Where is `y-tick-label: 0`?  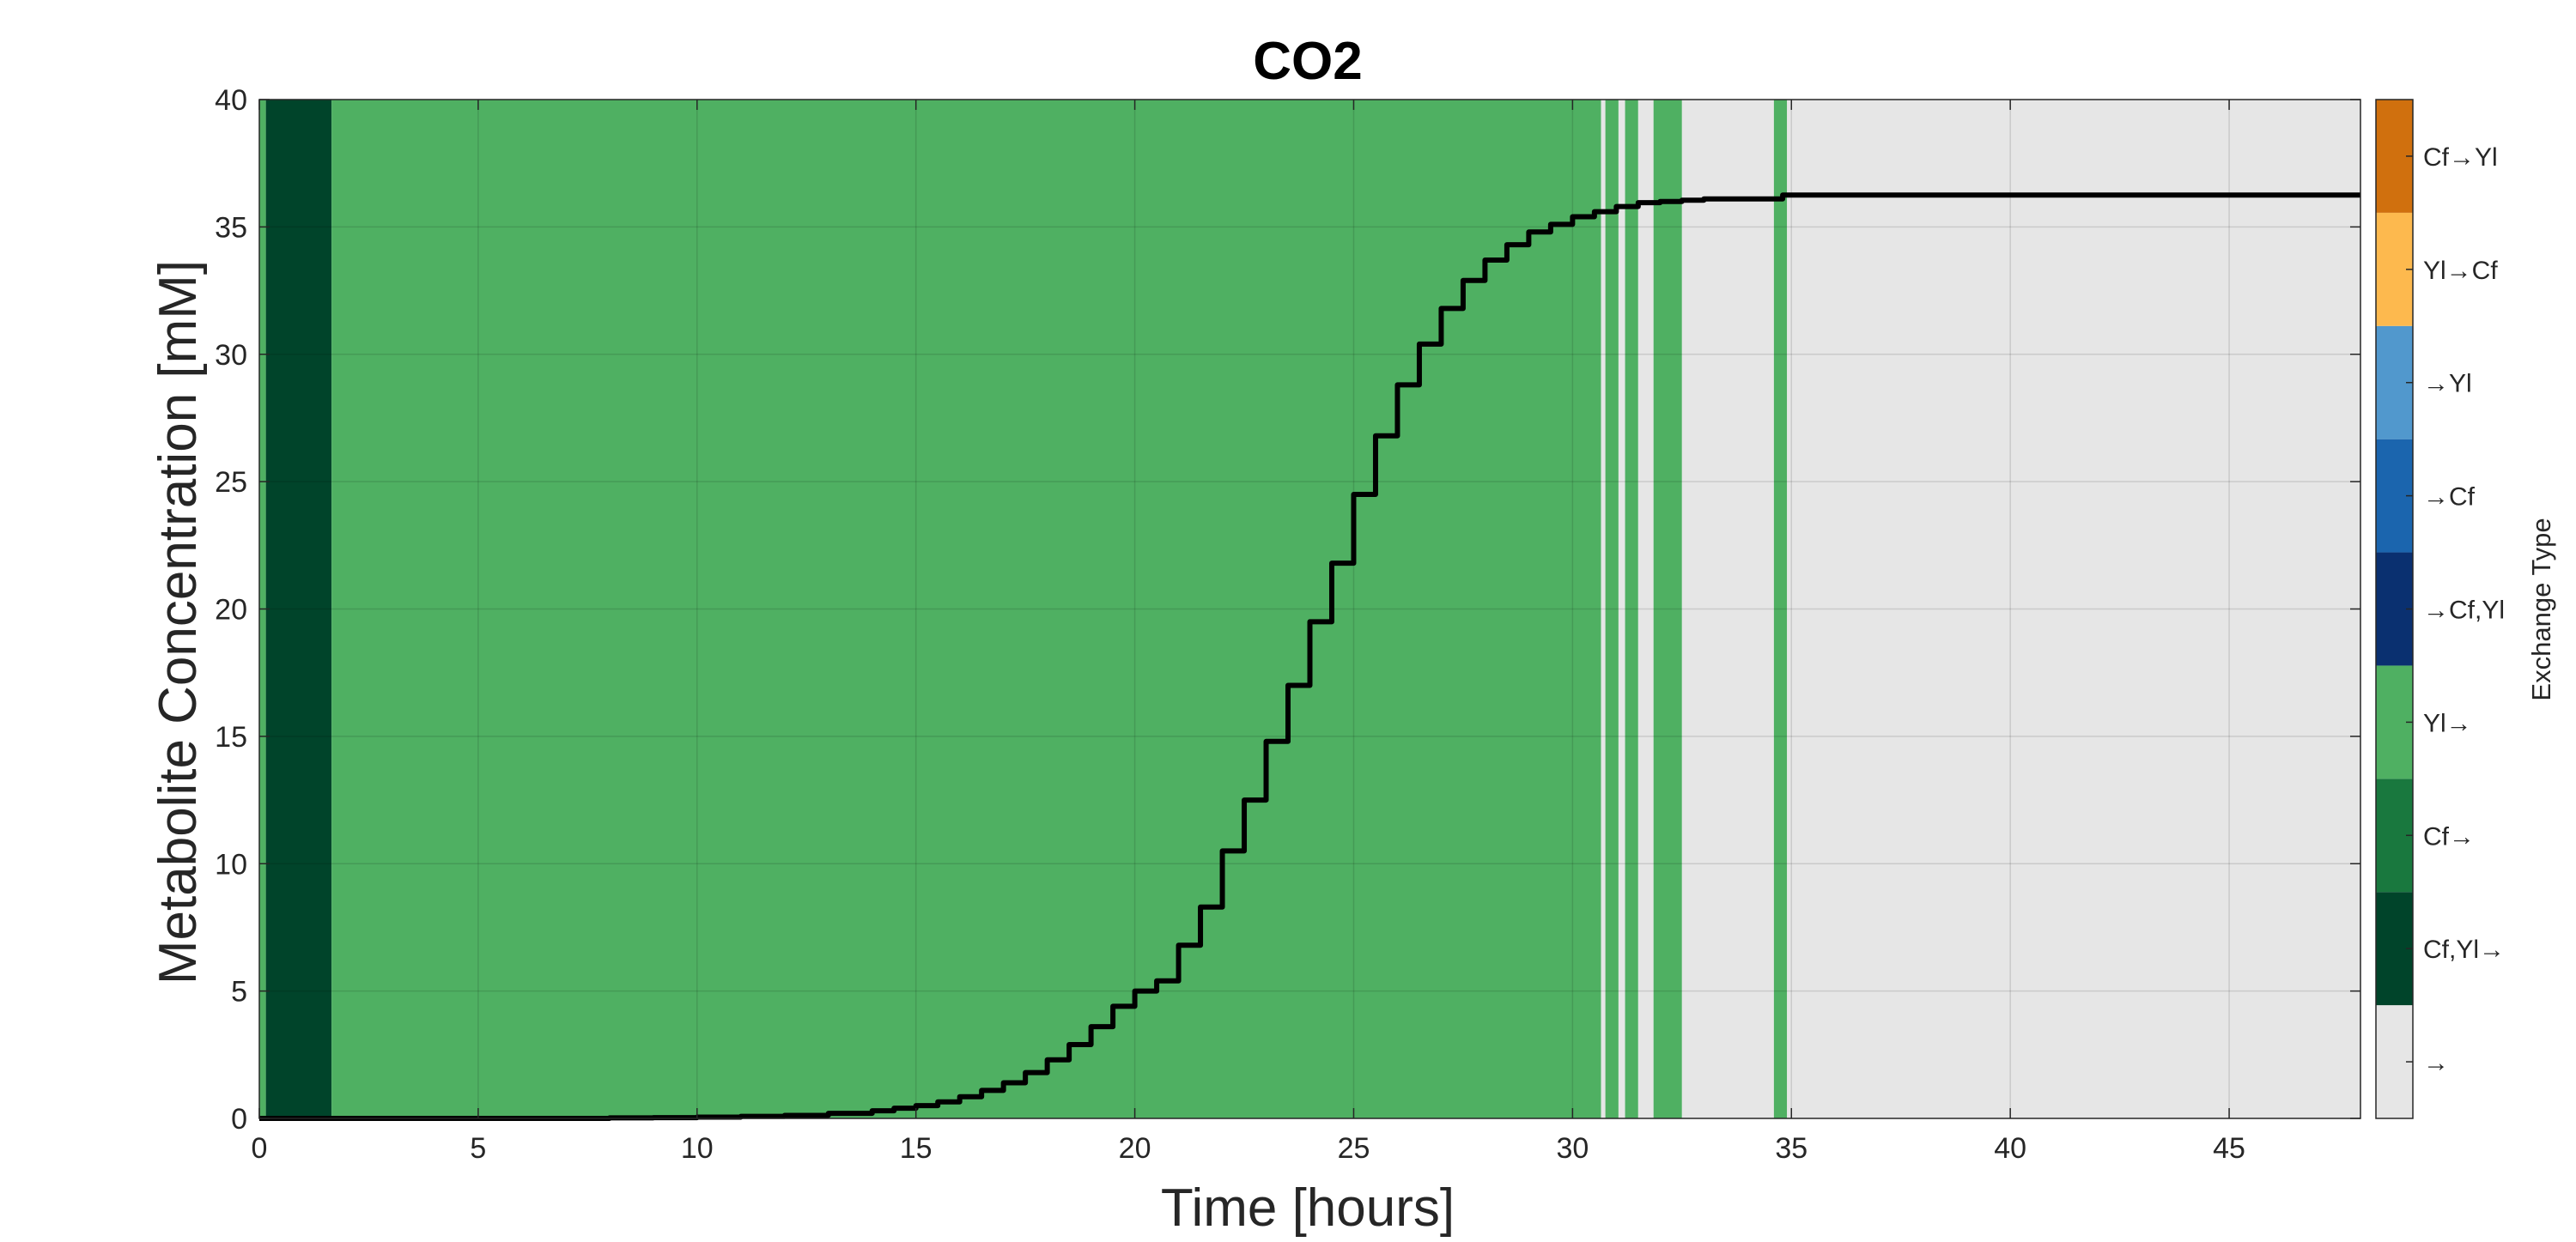
y-tick-label: 0 is located at coordinates (239, 1119).